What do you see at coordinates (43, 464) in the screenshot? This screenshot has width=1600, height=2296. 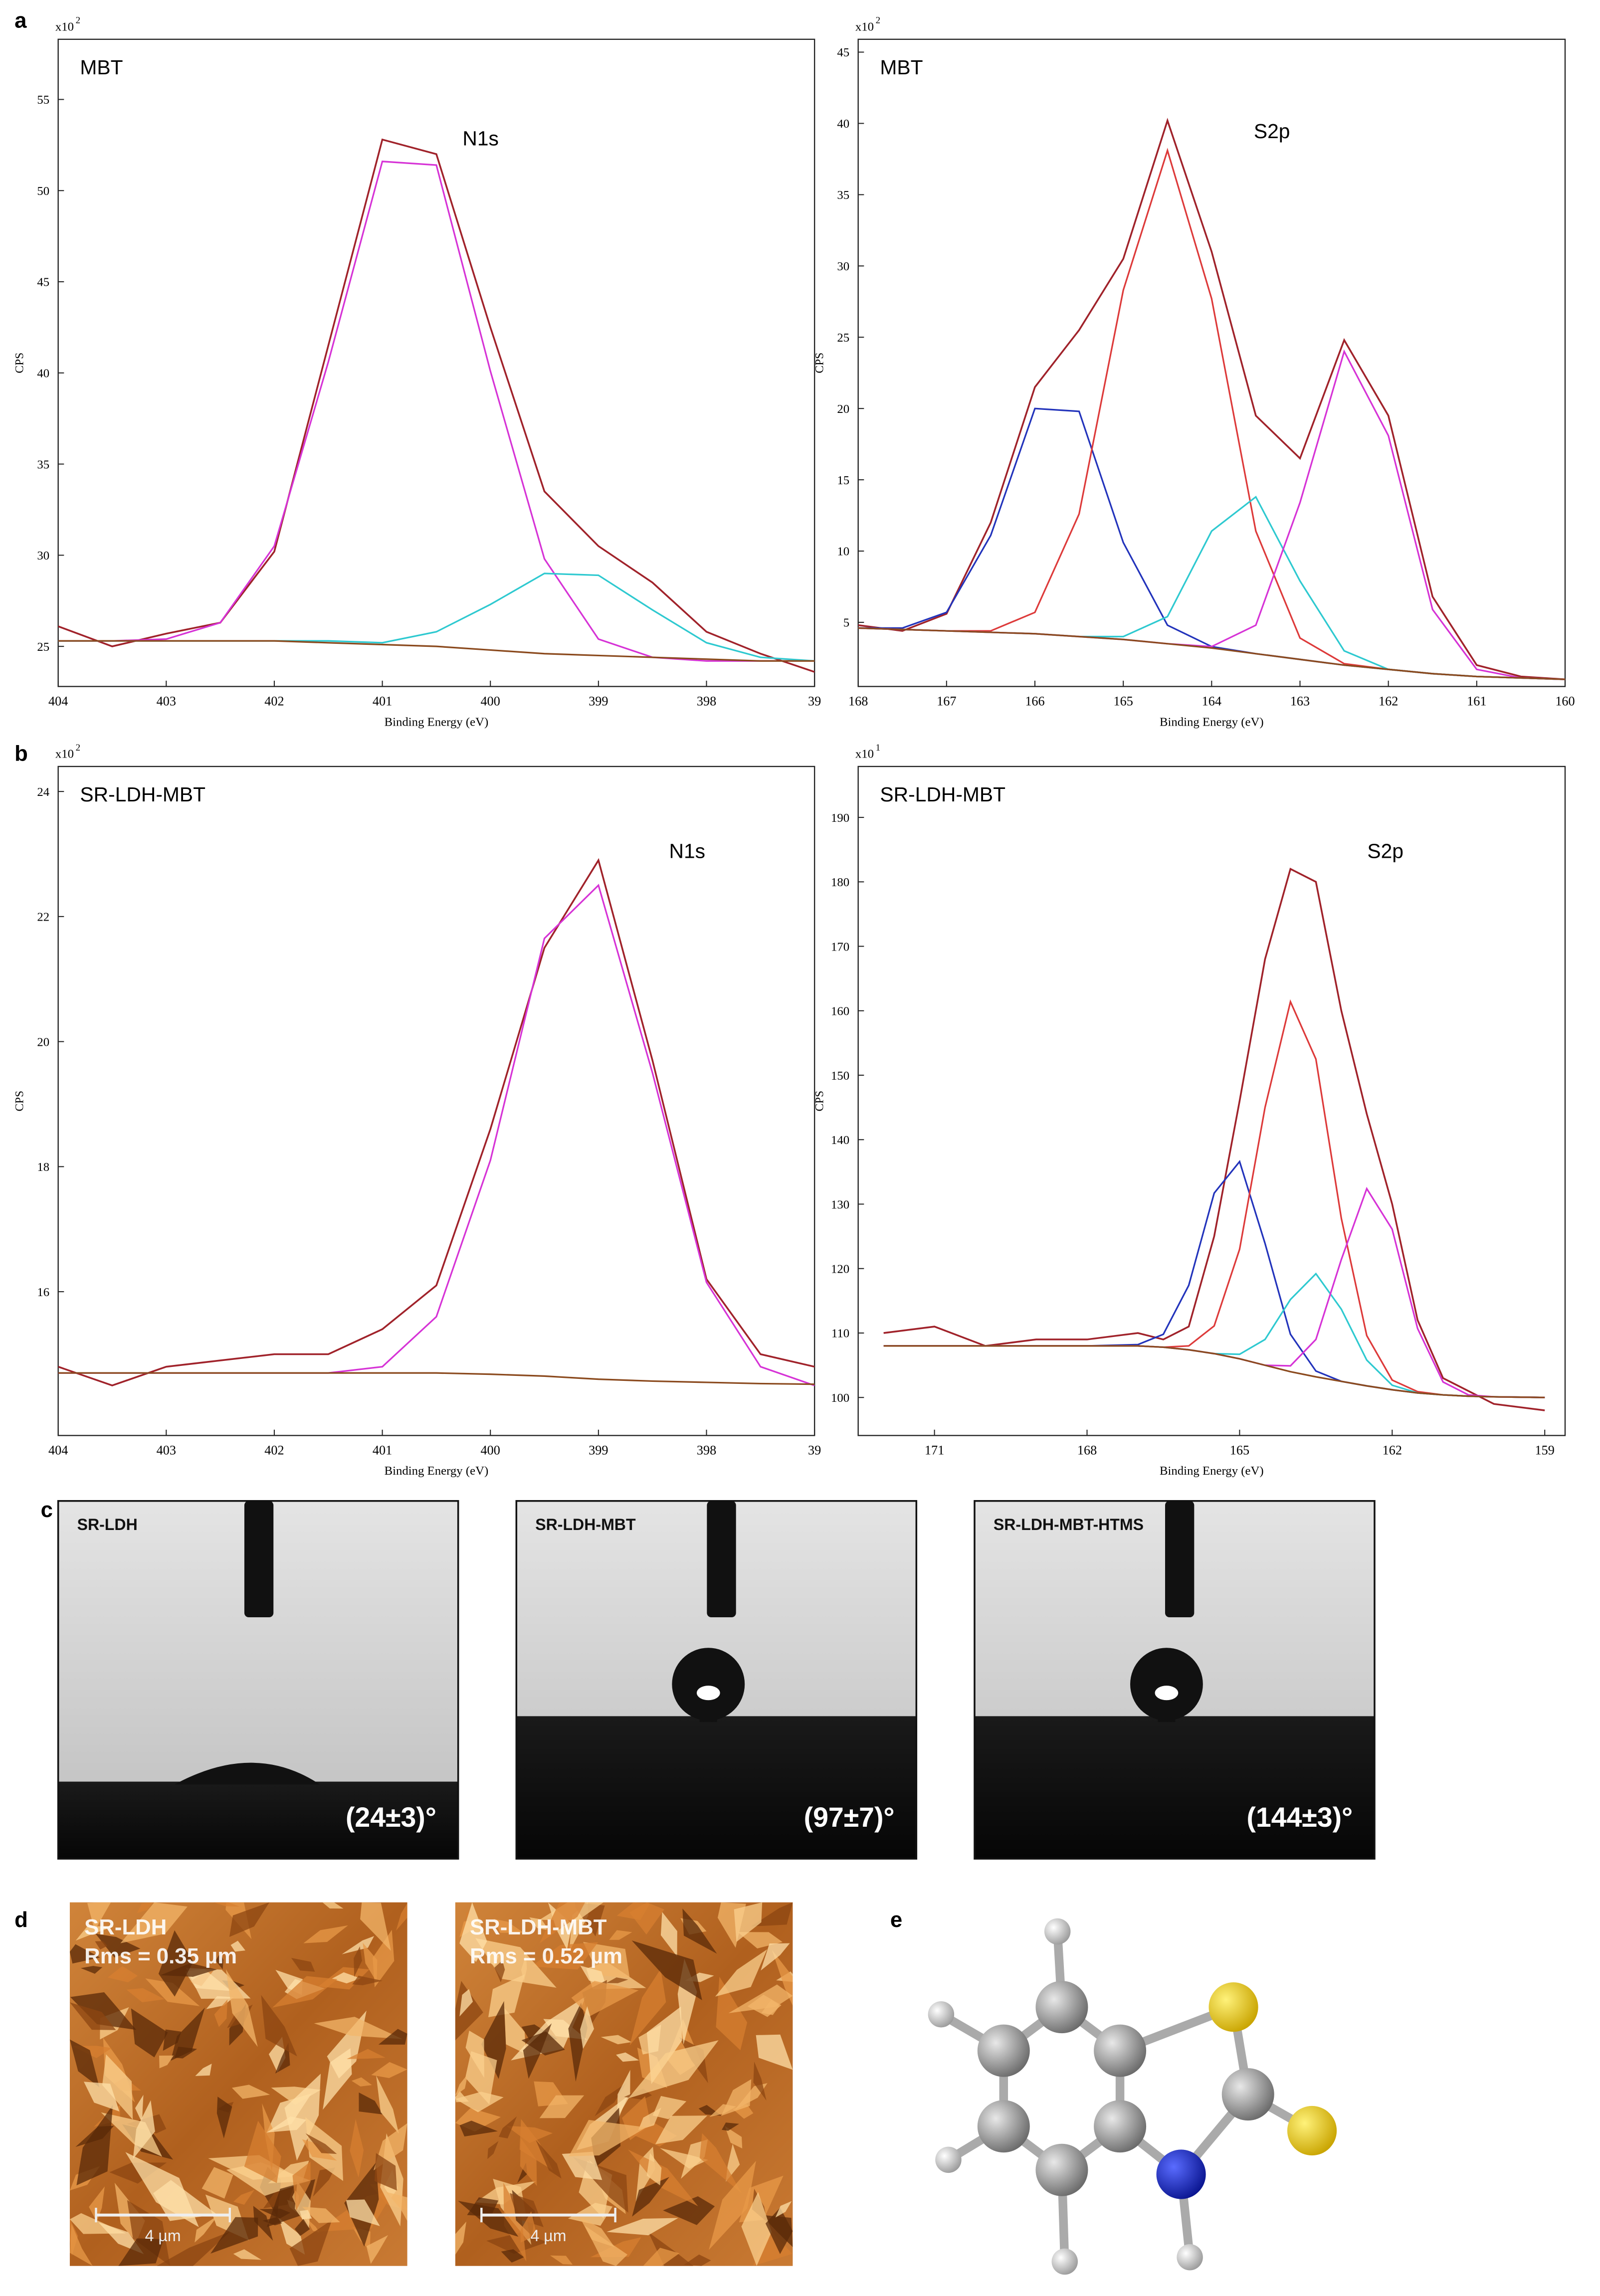 I see `y-tick-label: 35` at bounding box center [43, 464].